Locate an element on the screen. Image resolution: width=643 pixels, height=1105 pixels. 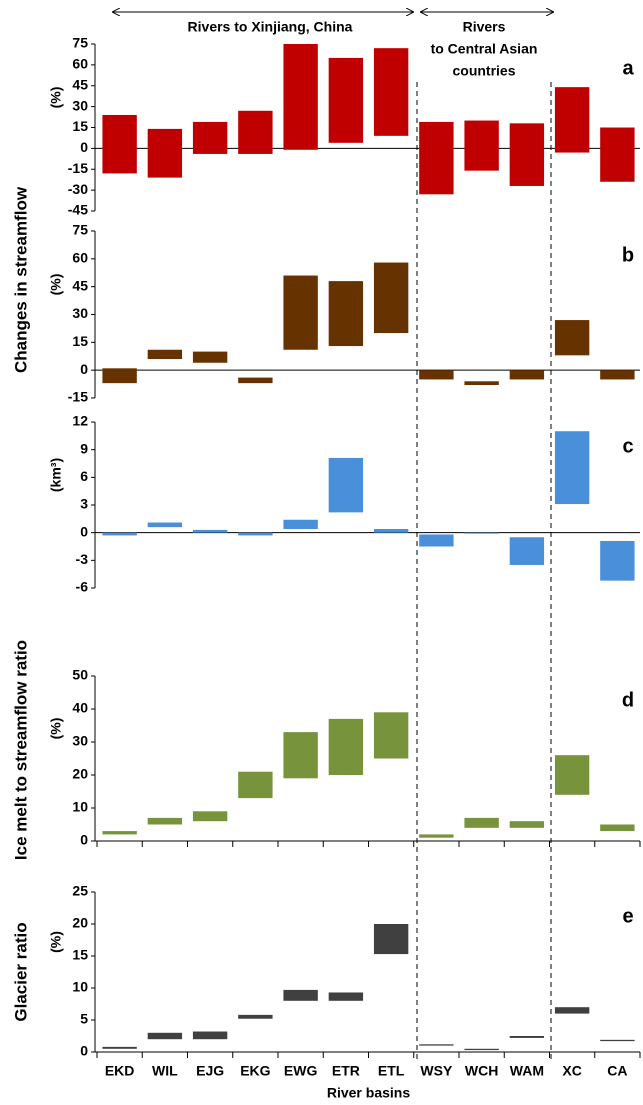
x-tick-label: XC is located at coordinates (571, 1071).